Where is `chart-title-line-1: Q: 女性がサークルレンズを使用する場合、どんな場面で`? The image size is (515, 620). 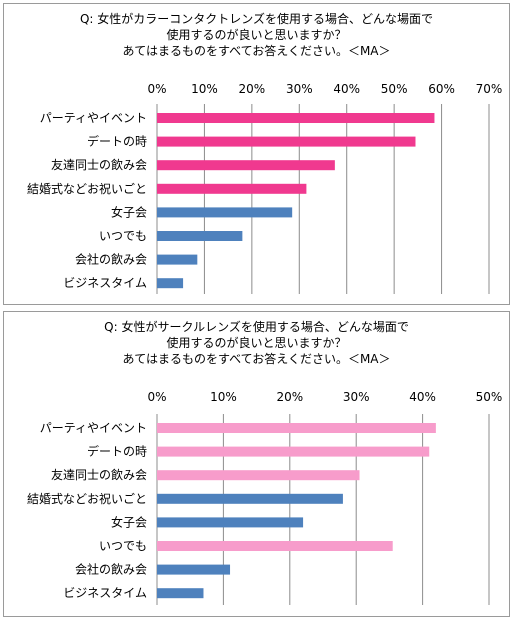 chart-title-line-1: Q: 女性がサークルレンズを使用する場合、どんな場面で is located at coordinates (256, 327).